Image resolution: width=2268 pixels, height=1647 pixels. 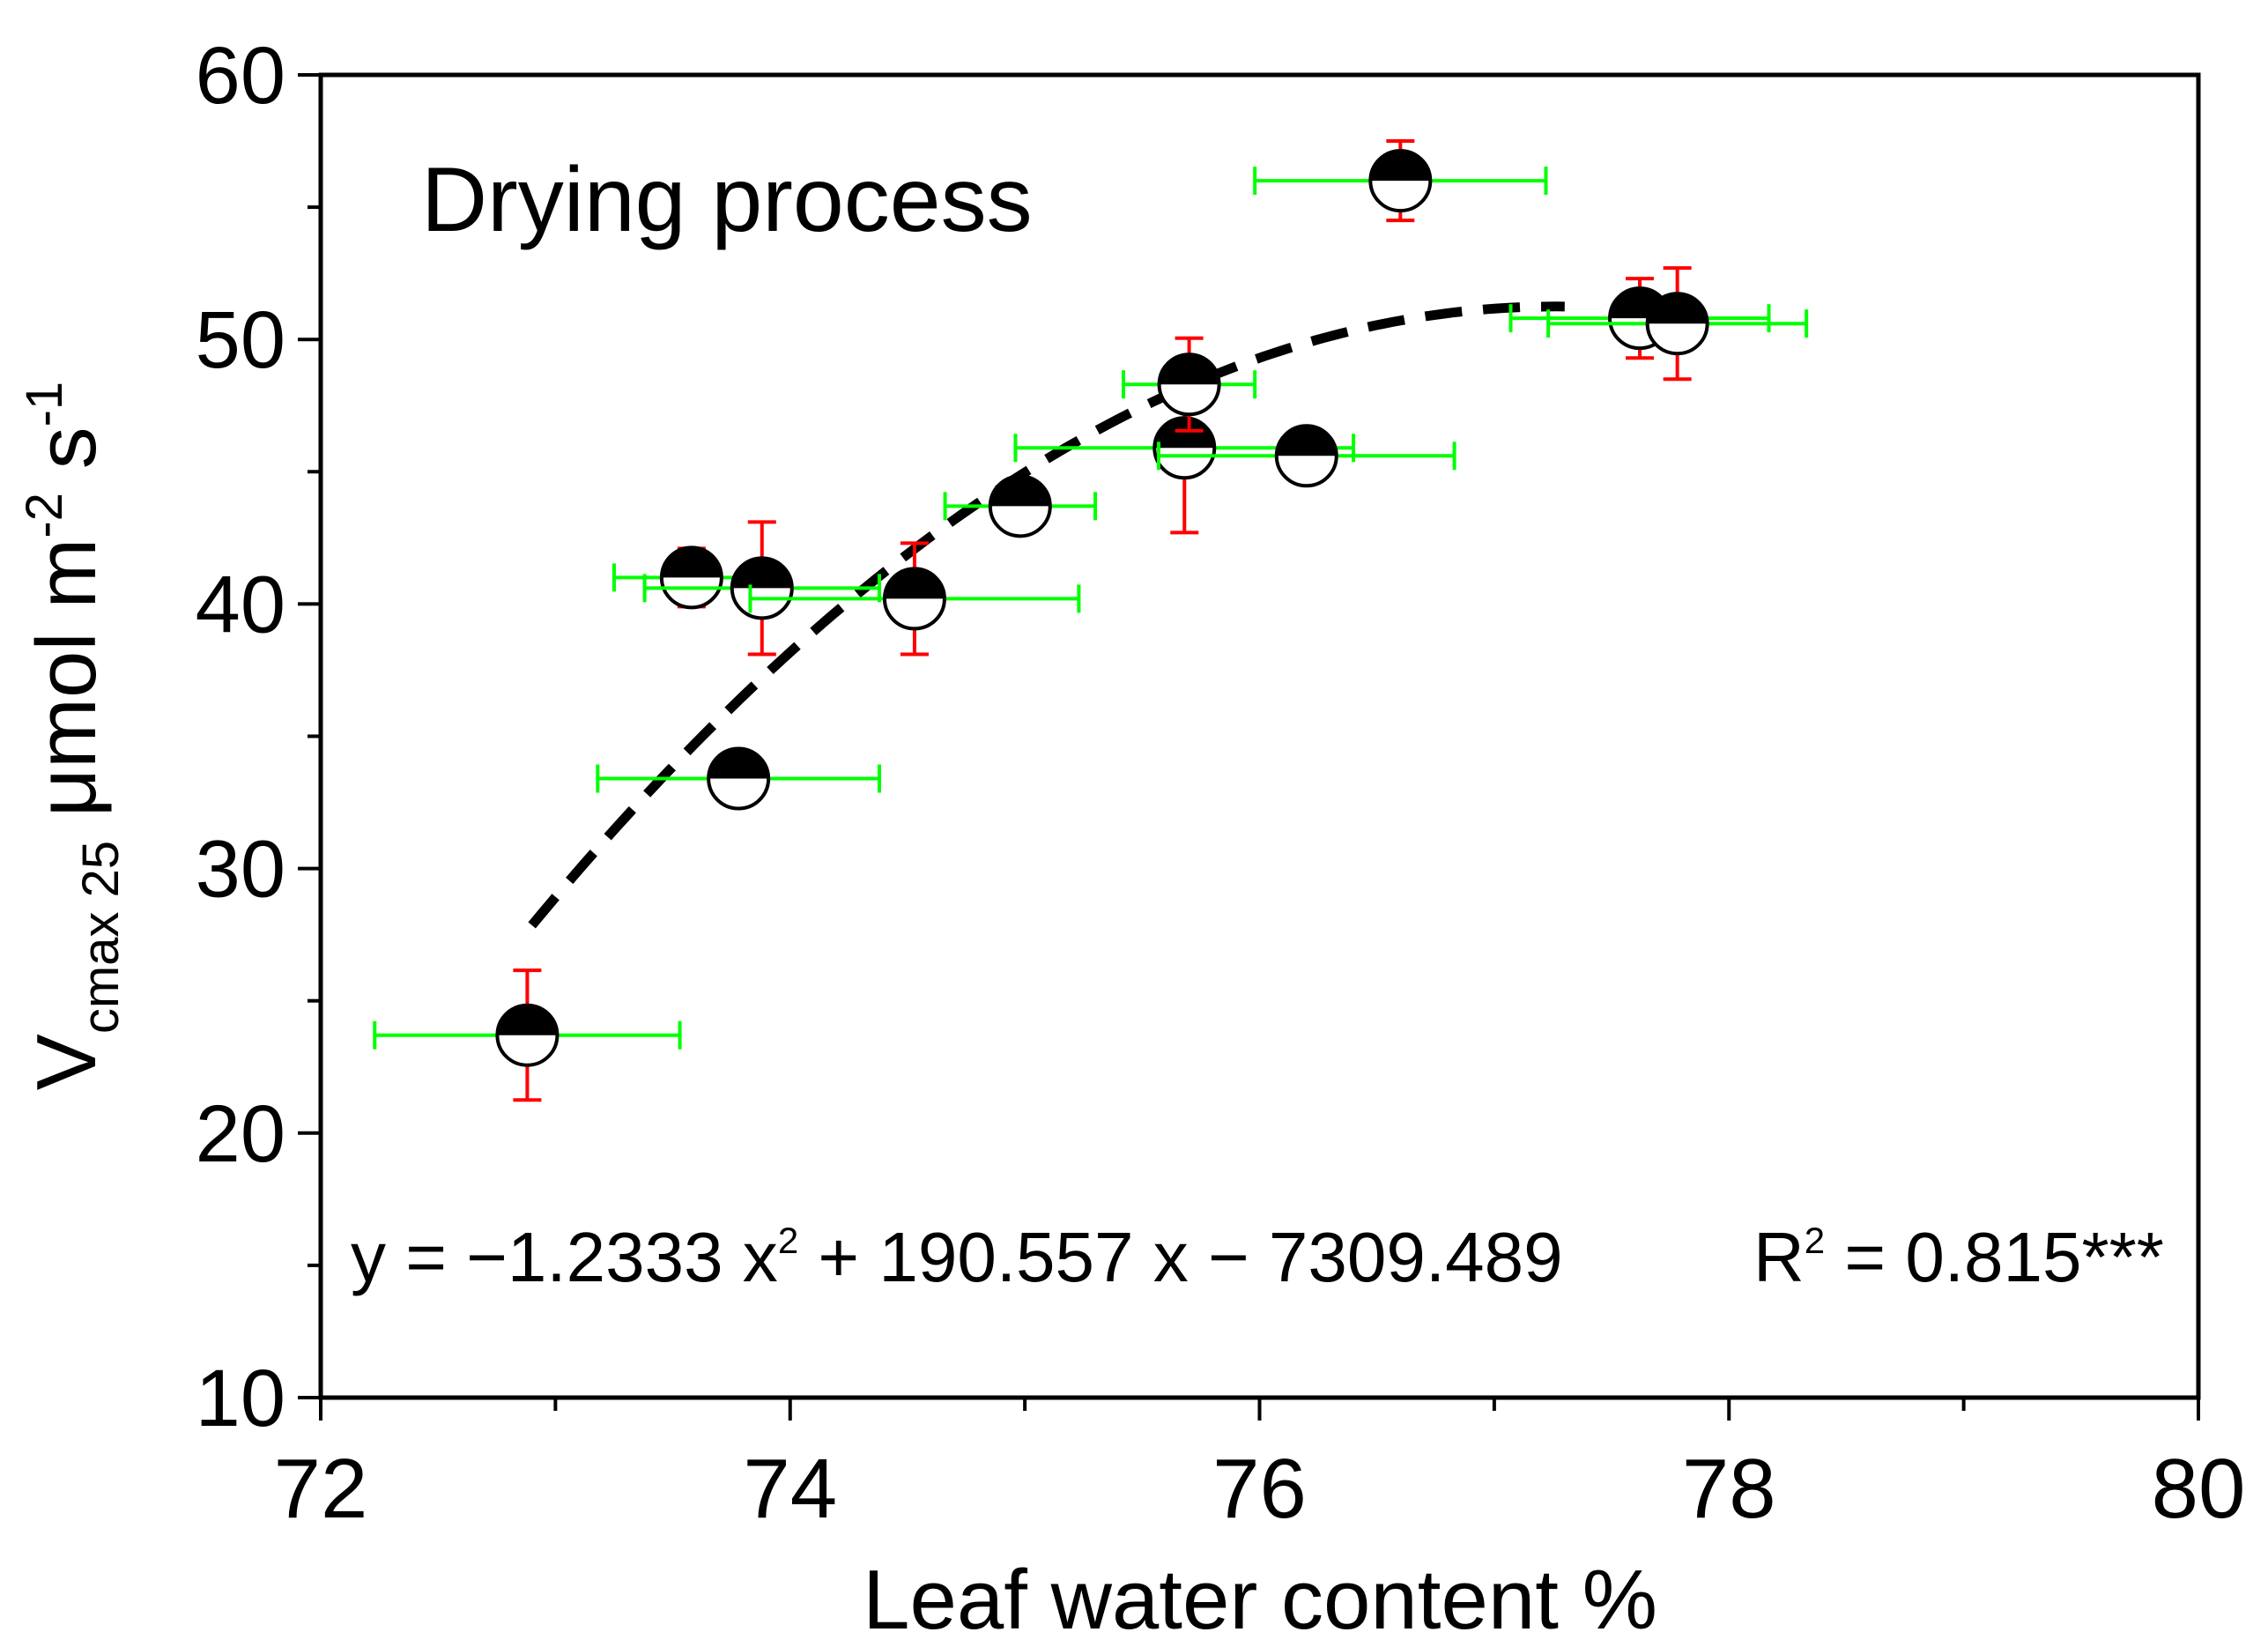 What do you see at coordinates (1815, 1240) in the screenshot?
I see `r2-sup: 2` at bounding box center [1815, 1240].